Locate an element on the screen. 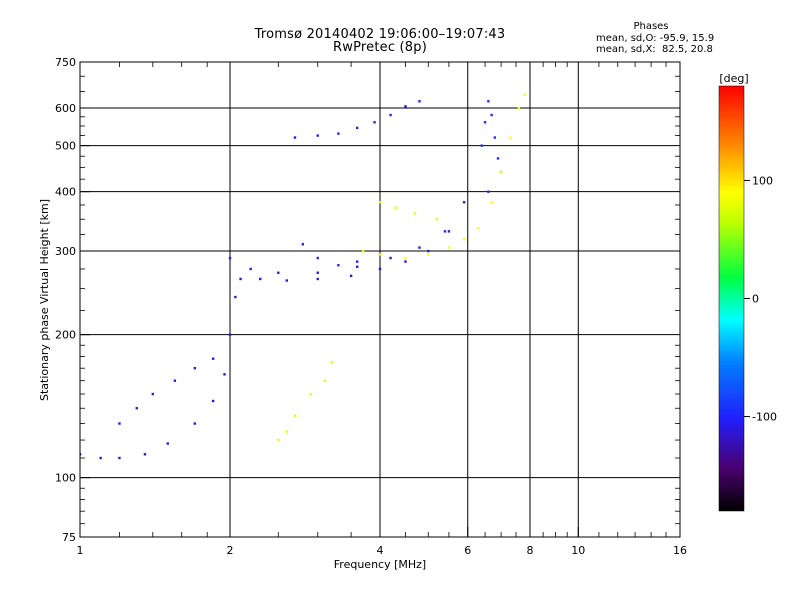  x-axis-label: Frequency [MHz] is located at coordinates (380, 564).